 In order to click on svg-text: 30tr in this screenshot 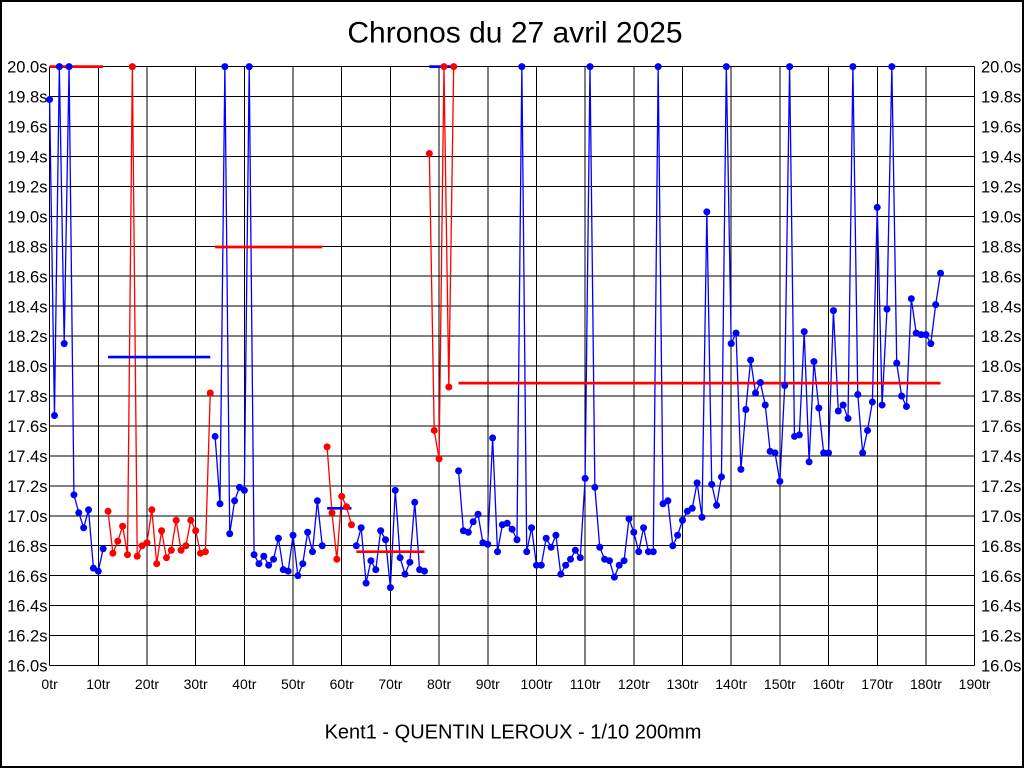, I will do `click(196, 684)`.